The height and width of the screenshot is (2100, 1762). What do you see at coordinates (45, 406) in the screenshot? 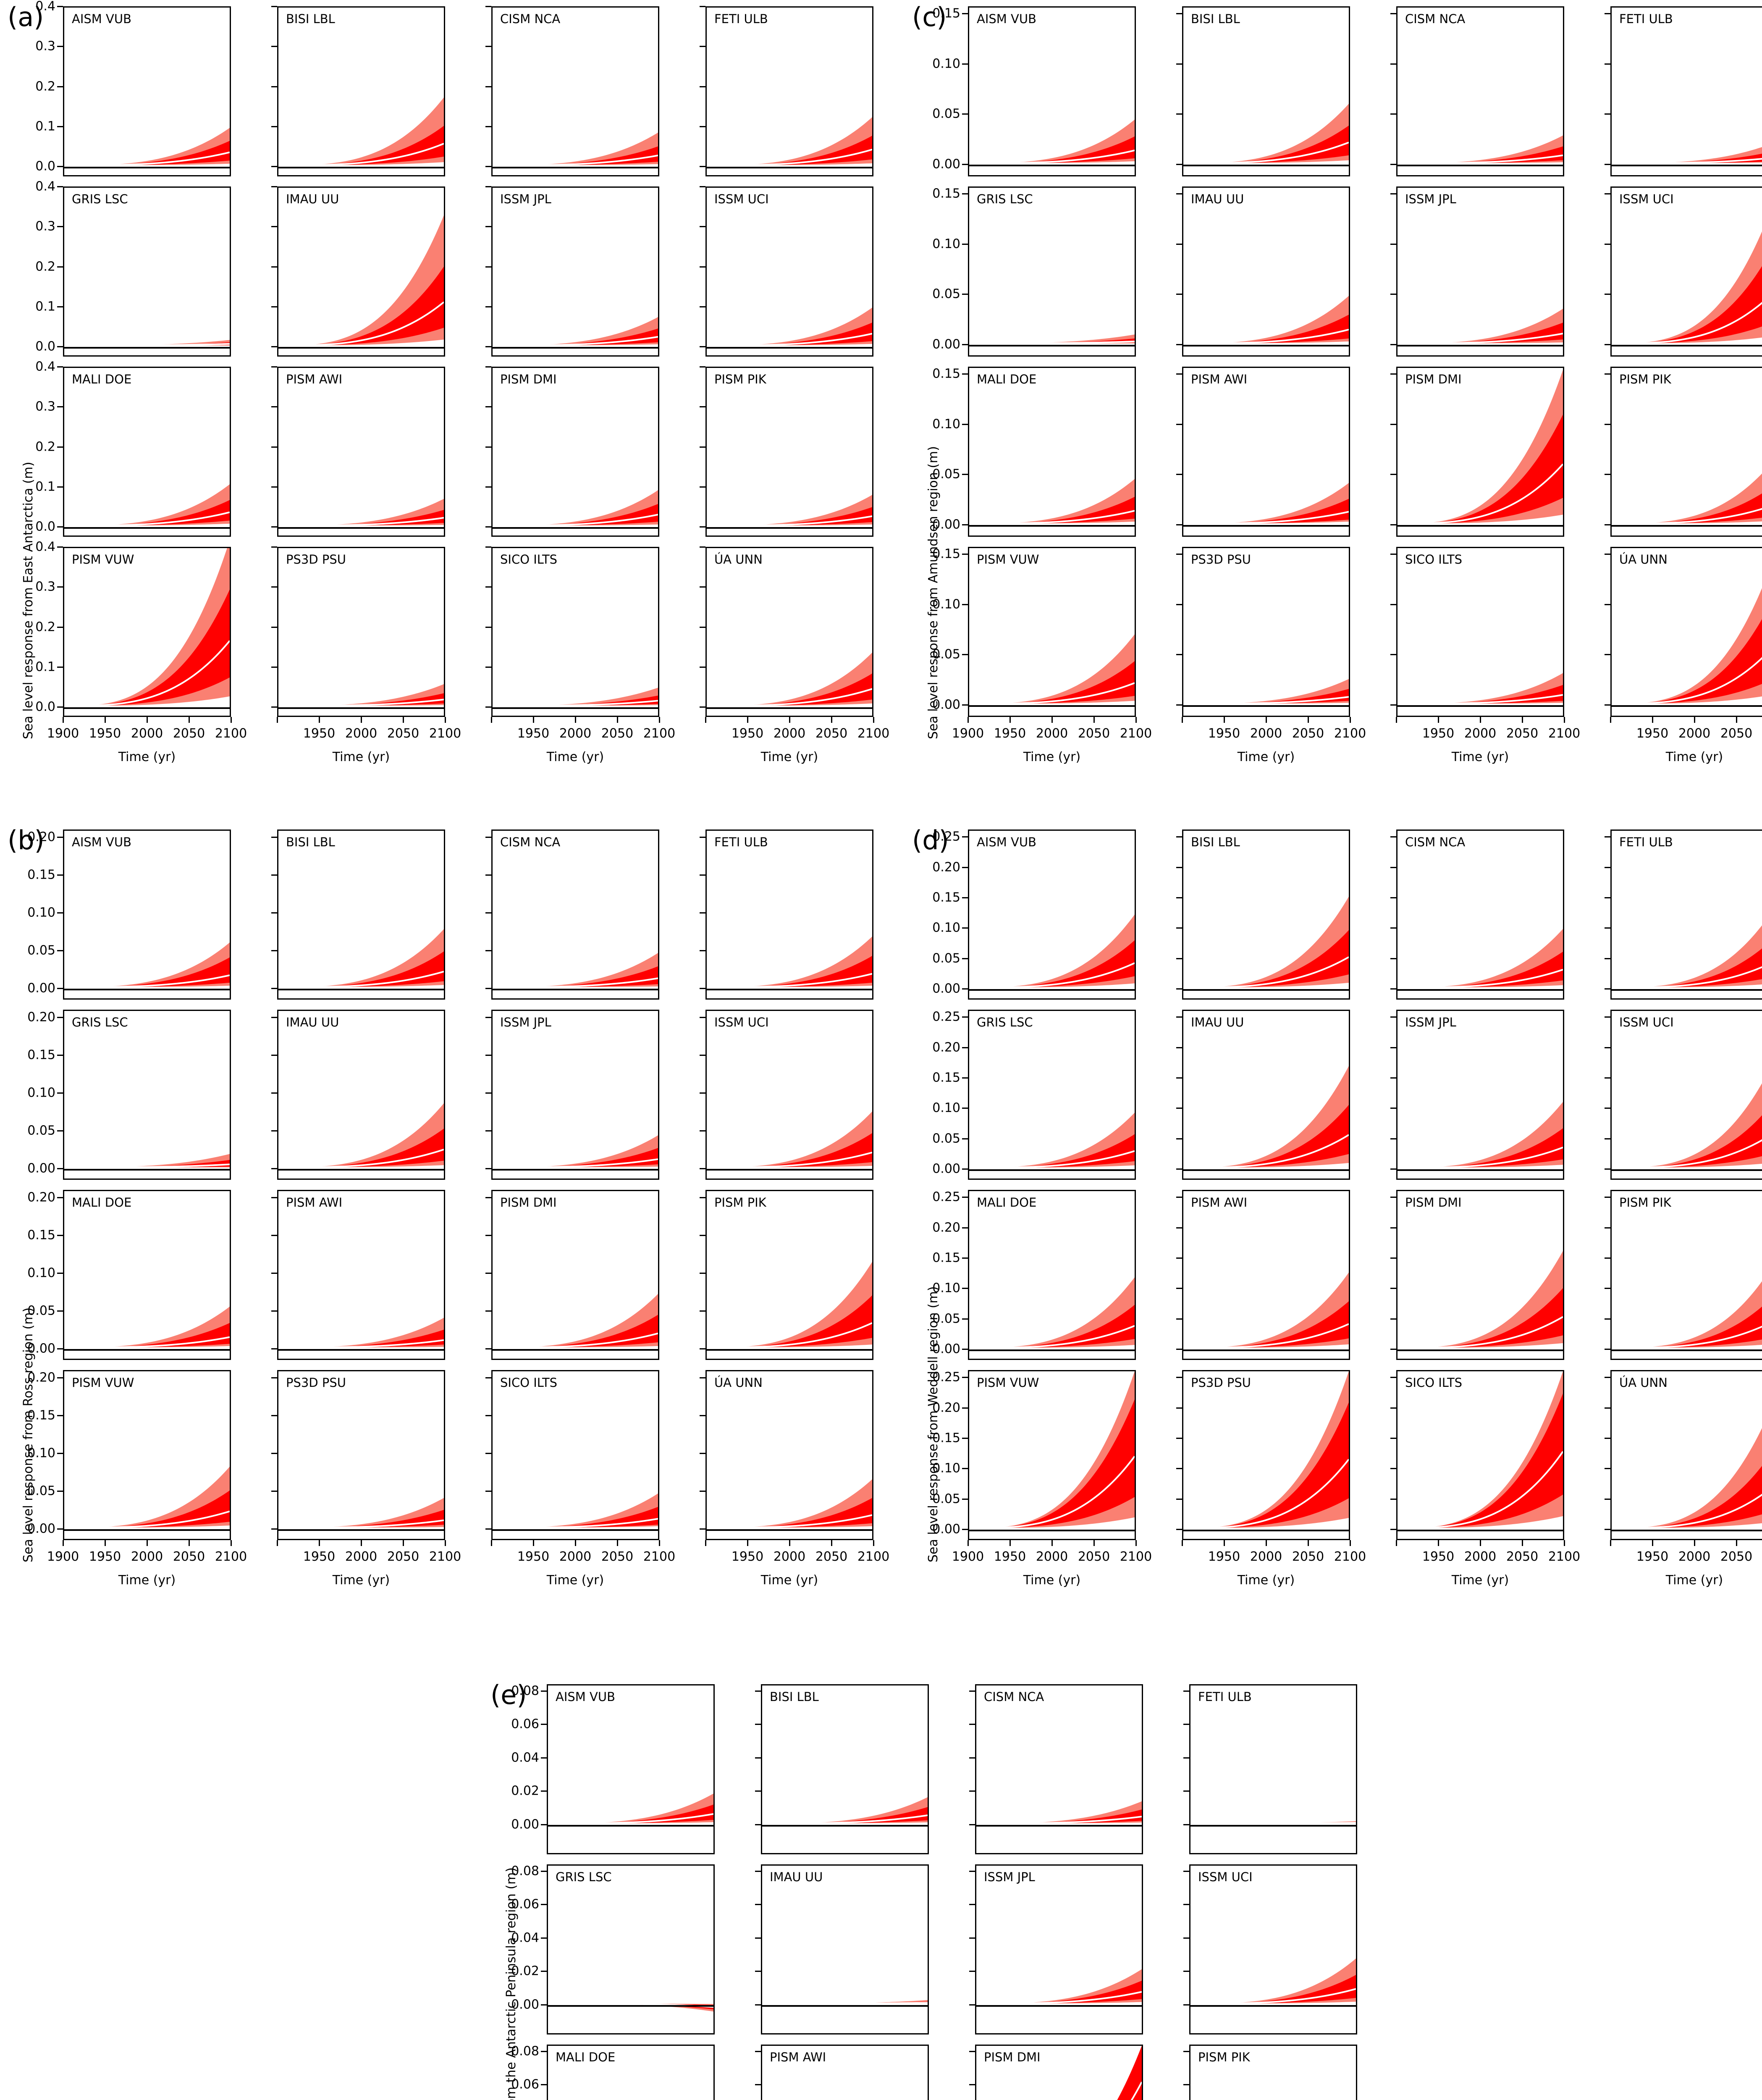
I see `y-tick-label: 0.3` at bounding box center [45, 406].